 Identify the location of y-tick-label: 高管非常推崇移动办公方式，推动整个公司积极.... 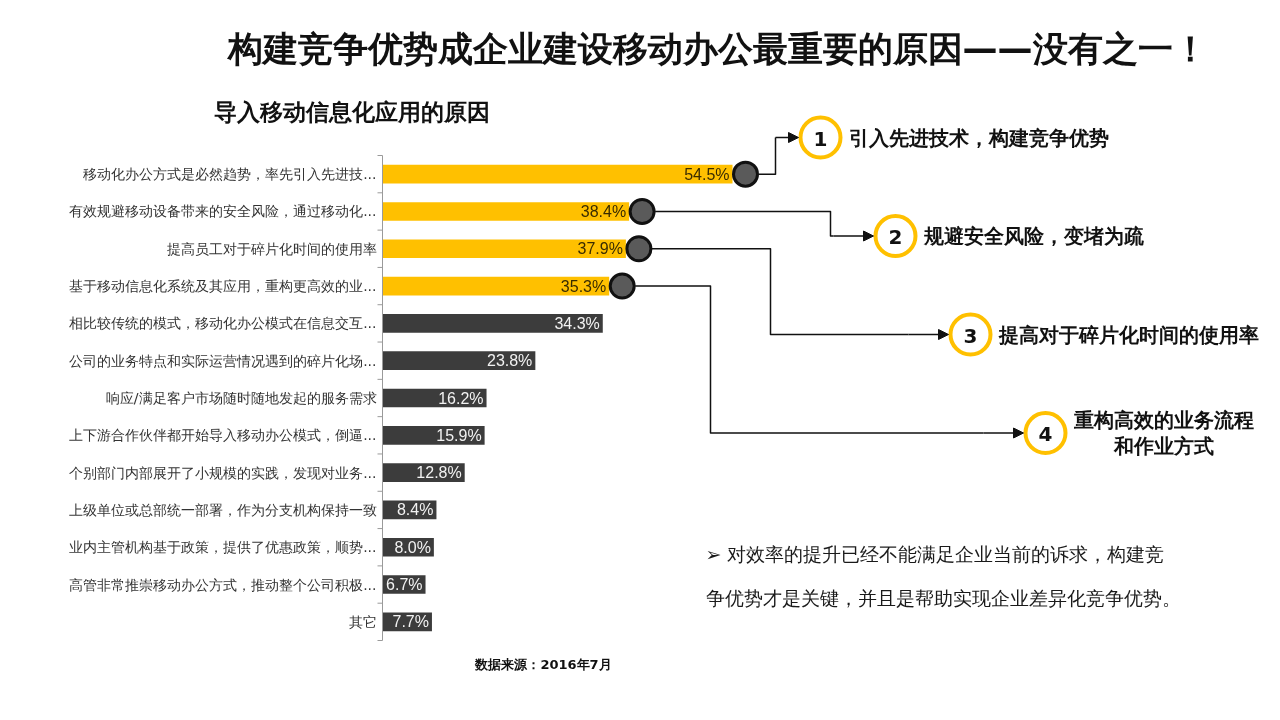
(223, 584).